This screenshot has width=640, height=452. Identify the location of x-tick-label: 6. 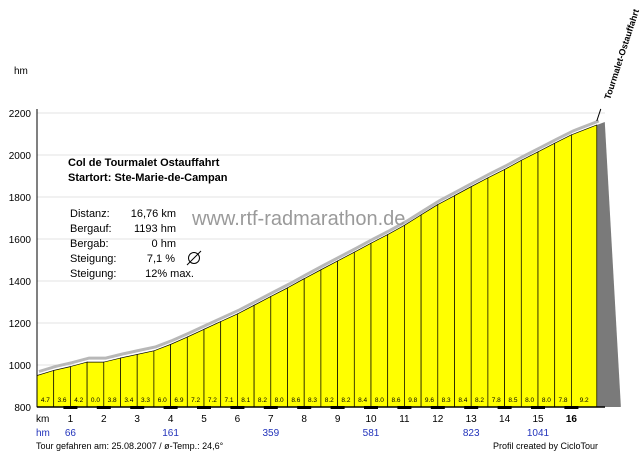
(238, 419).